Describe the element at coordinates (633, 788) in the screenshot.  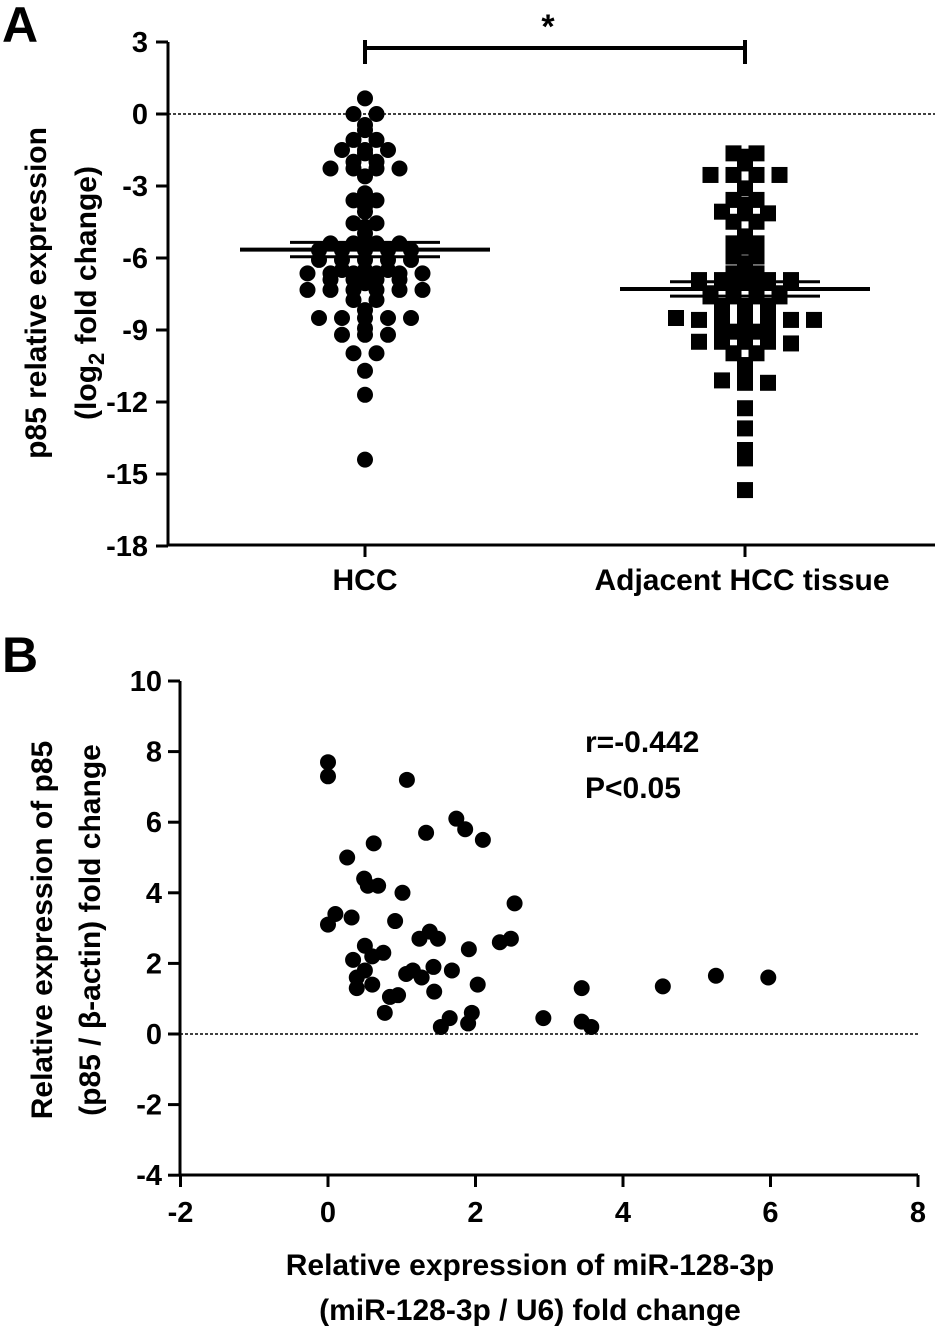
I see `annotation-p: P<0.05` at that location.